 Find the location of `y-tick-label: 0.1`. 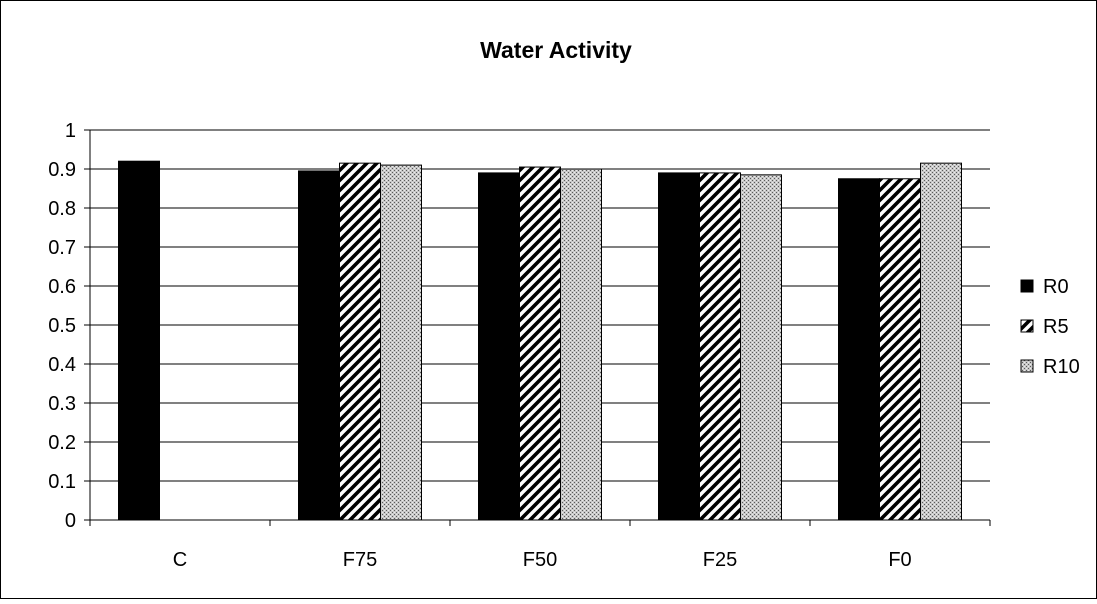

y-tick-label: 0.1 is located at coordinates (62, 482).